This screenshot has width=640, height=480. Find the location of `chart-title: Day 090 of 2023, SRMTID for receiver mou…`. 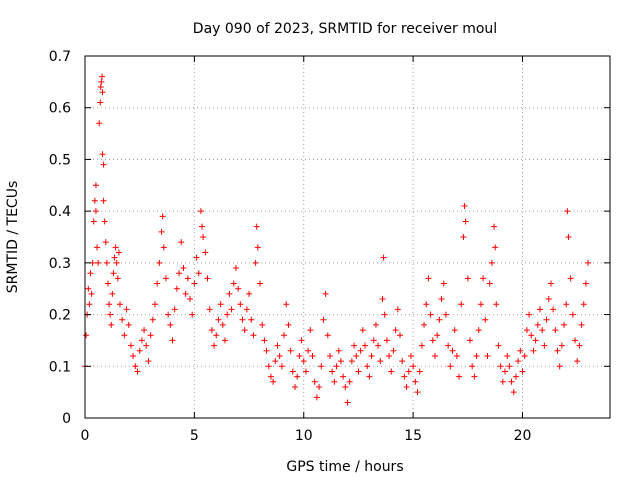

chart-title: Day 090 of 2023, SRMTID for receiver mou… is located at coordinates (345, 29).